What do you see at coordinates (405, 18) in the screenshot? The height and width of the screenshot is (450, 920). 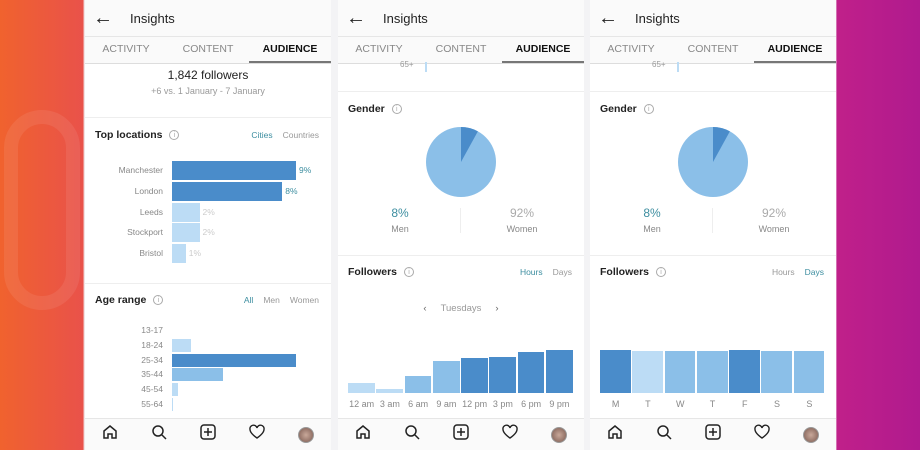 I see `page-title: Insights` at bounding box center [405, 18].